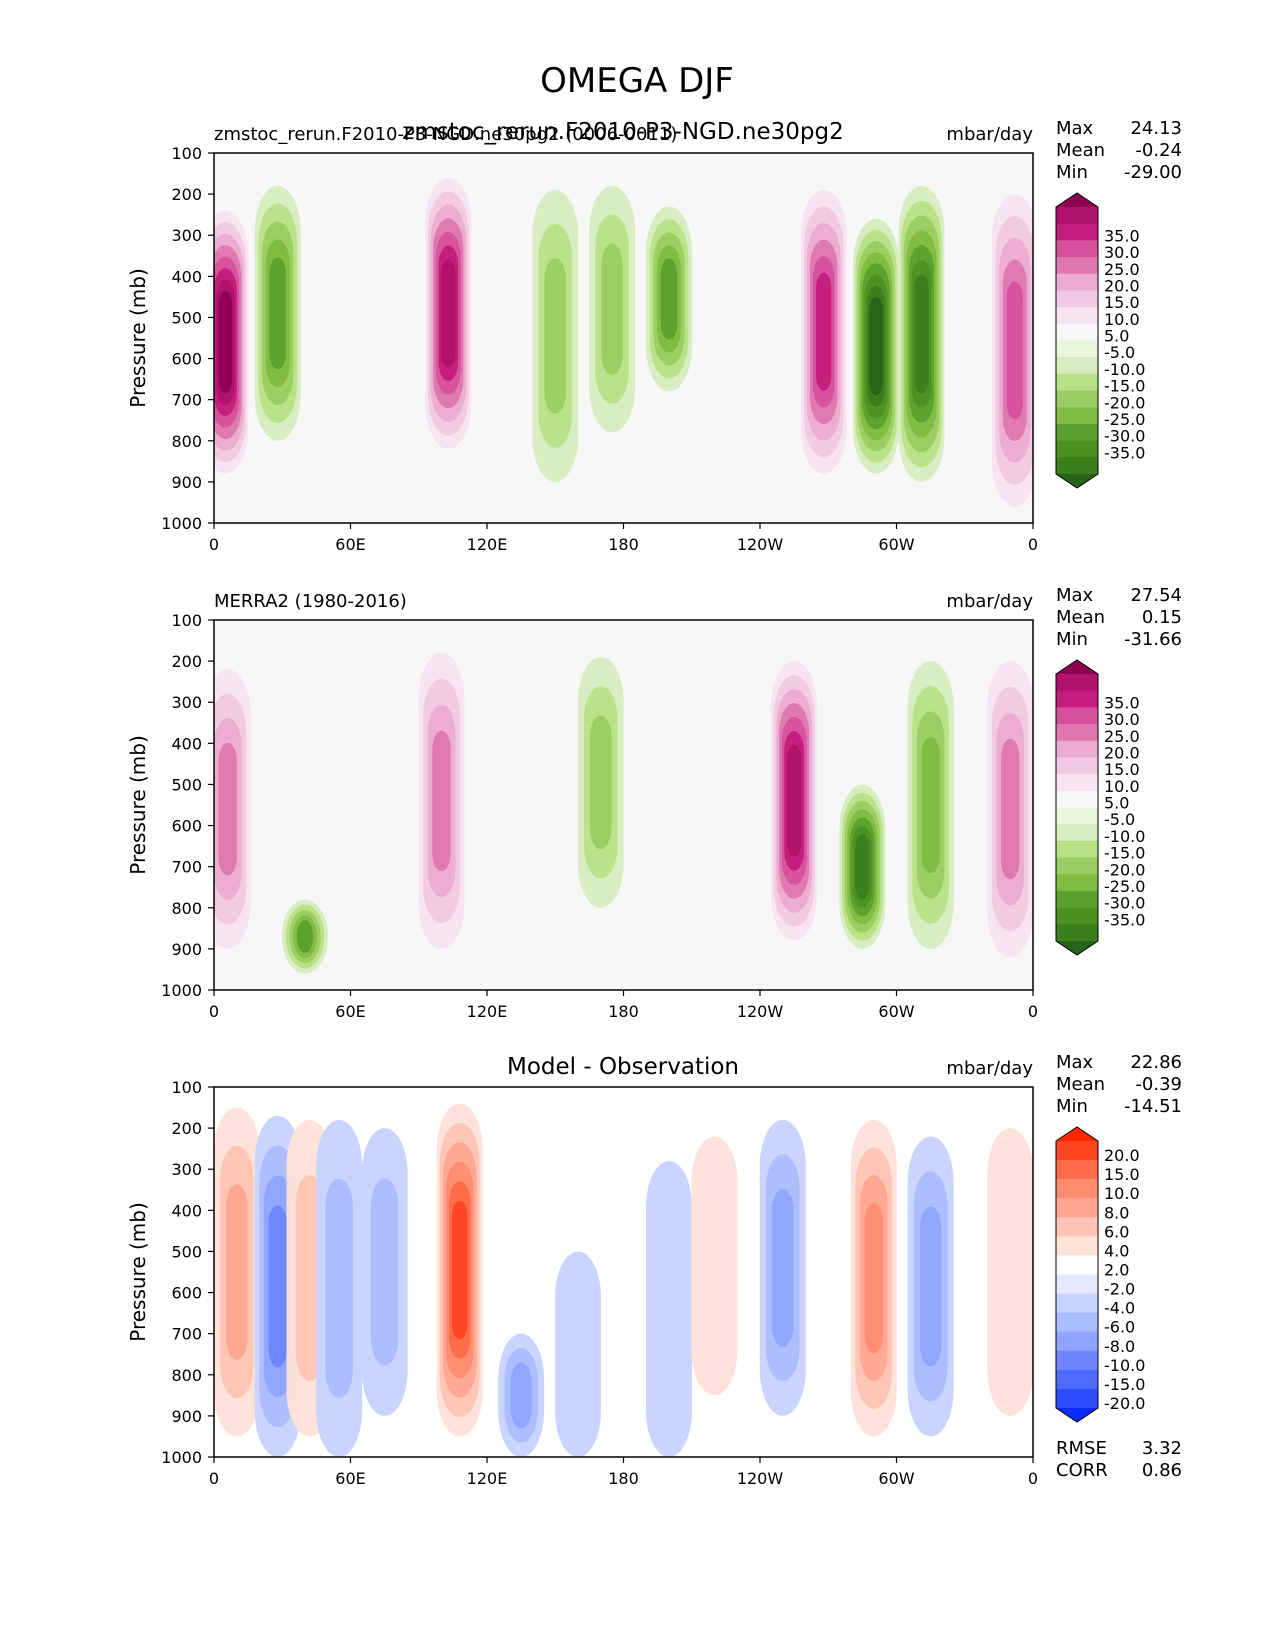 This screenshot has width=1275, height=1650. What do you see at coordinates (1077, 807) in the screenshot?
I see `colorbar-outline` at bounding box center [1077, 807].